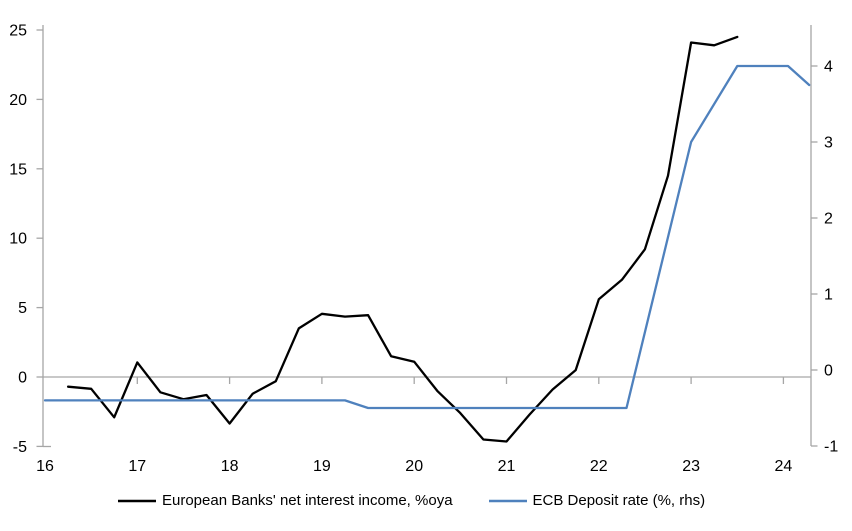 The width and height of the screenshot is (852, 531). I want to click on svg-text: 10, so click(18, 239).